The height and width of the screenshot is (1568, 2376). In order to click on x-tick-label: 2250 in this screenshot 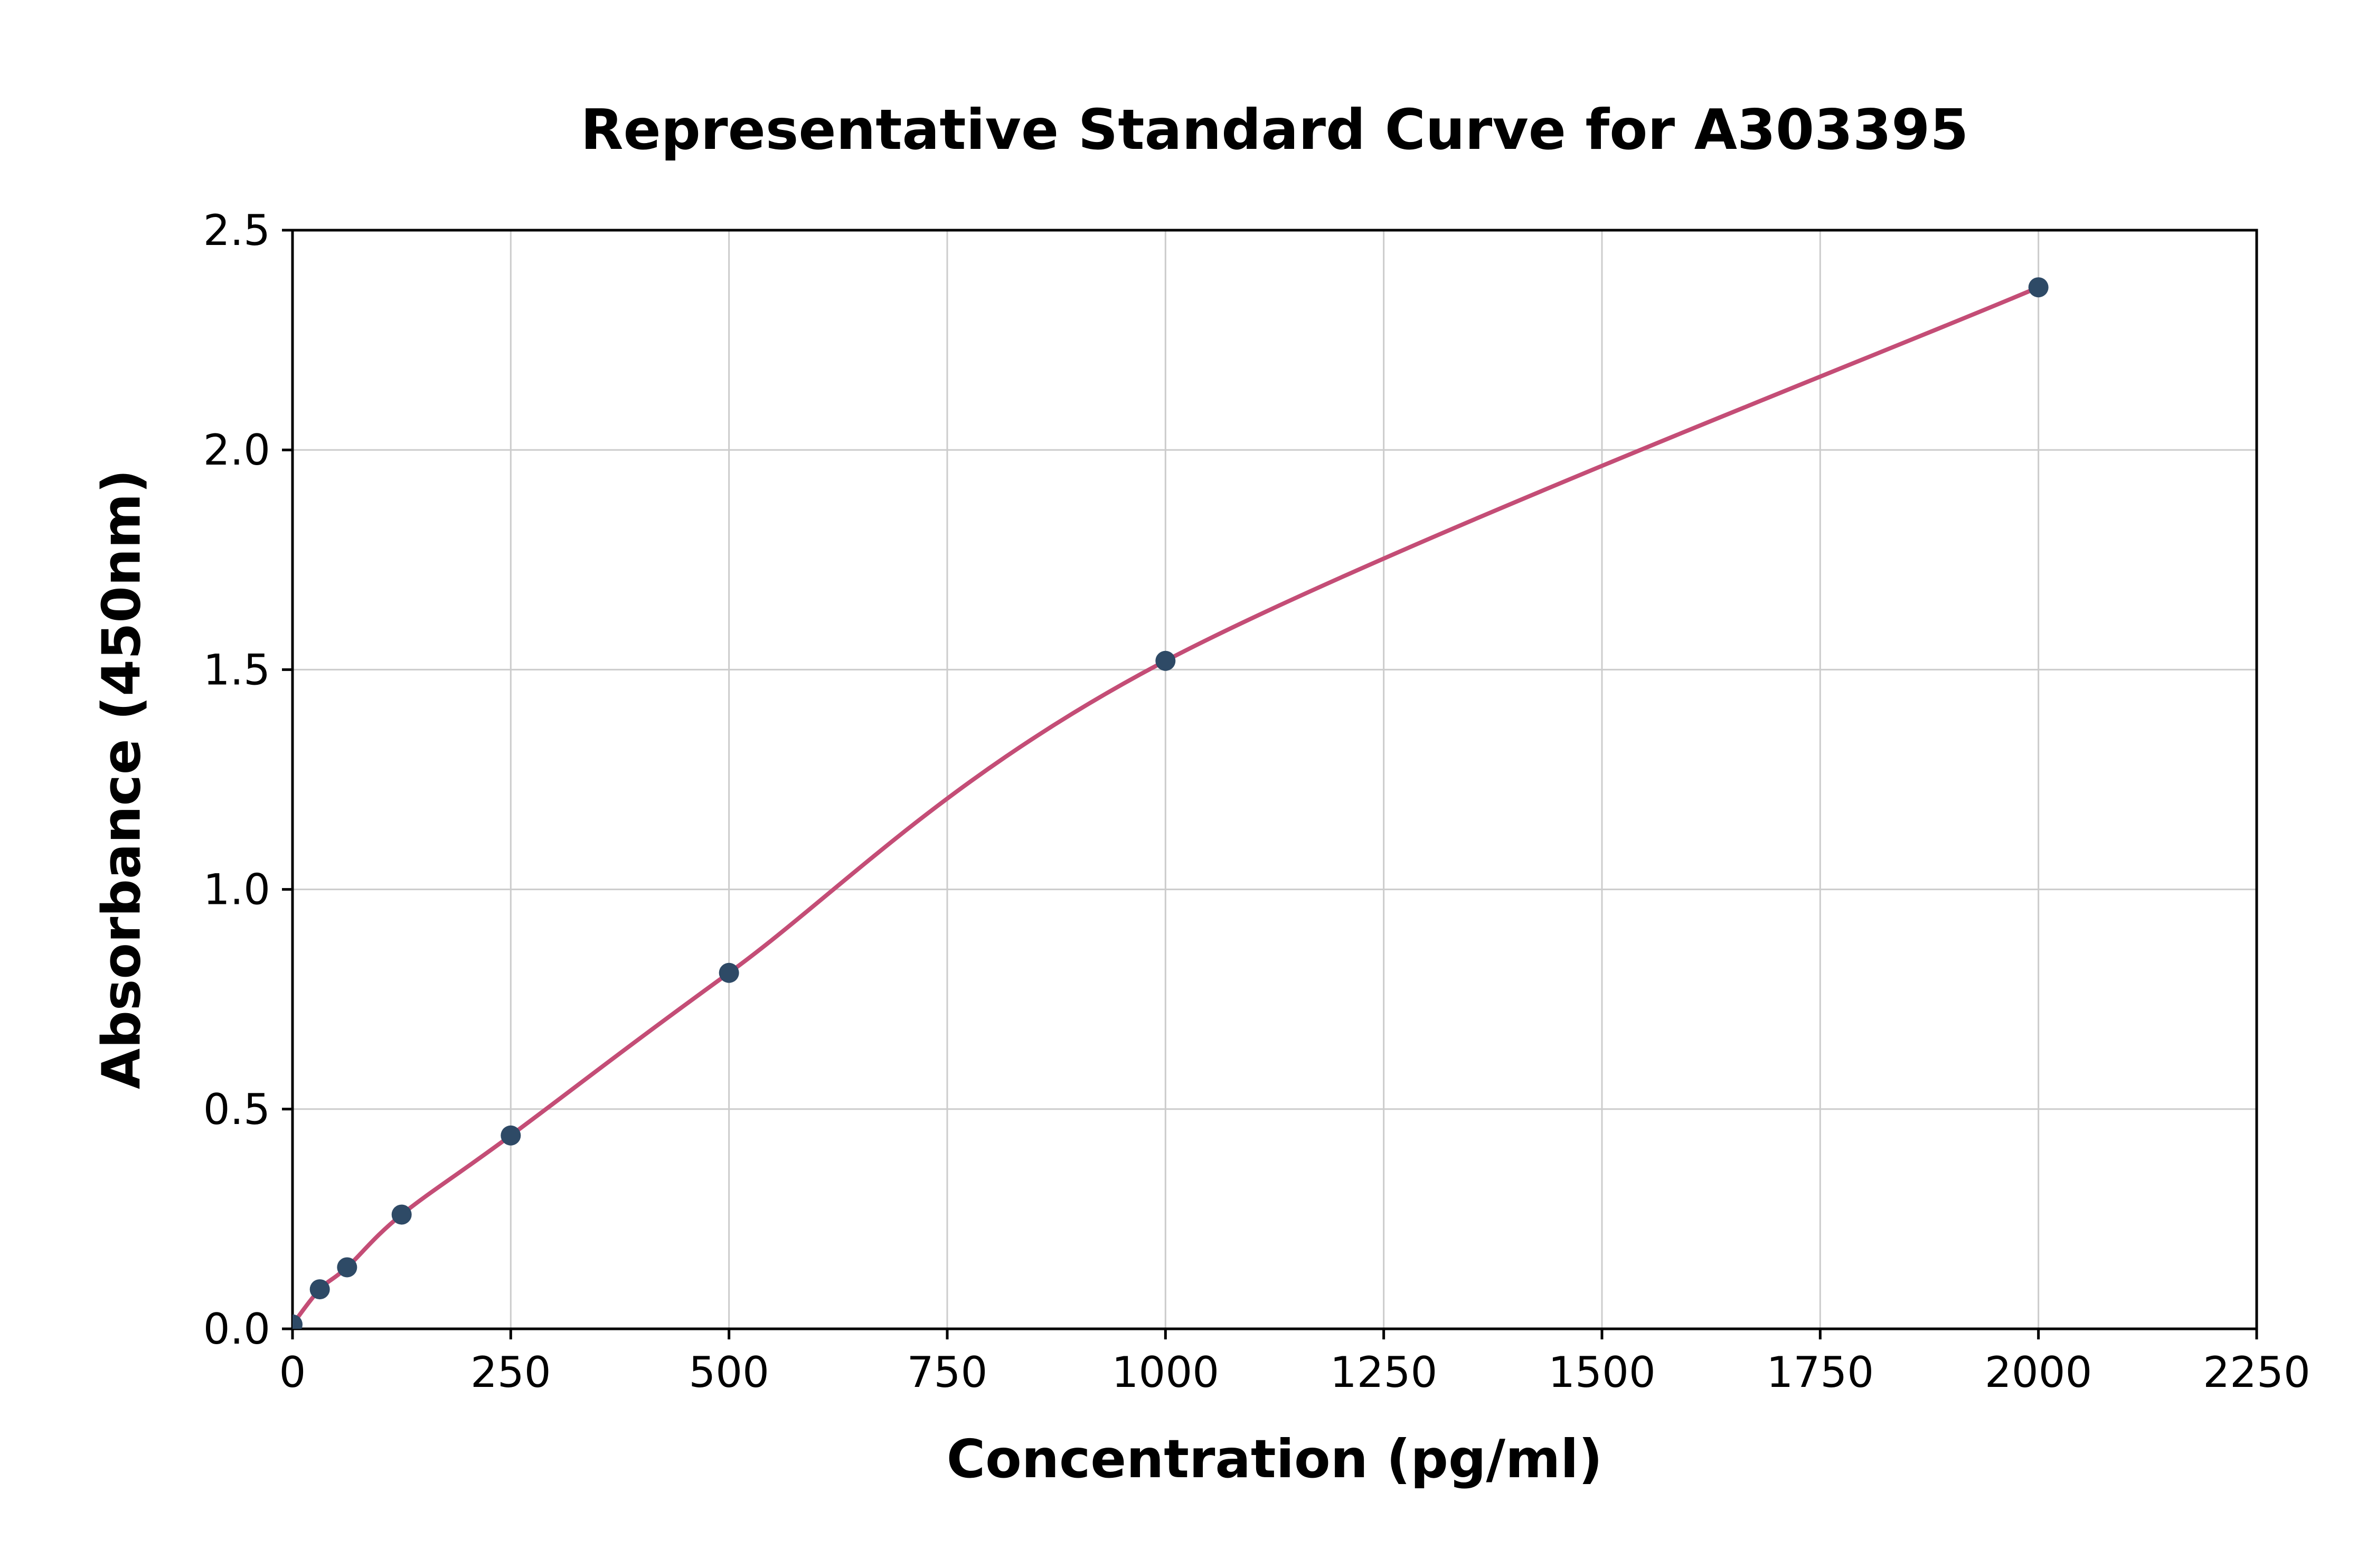, I will do `click(2257, 1372)`.